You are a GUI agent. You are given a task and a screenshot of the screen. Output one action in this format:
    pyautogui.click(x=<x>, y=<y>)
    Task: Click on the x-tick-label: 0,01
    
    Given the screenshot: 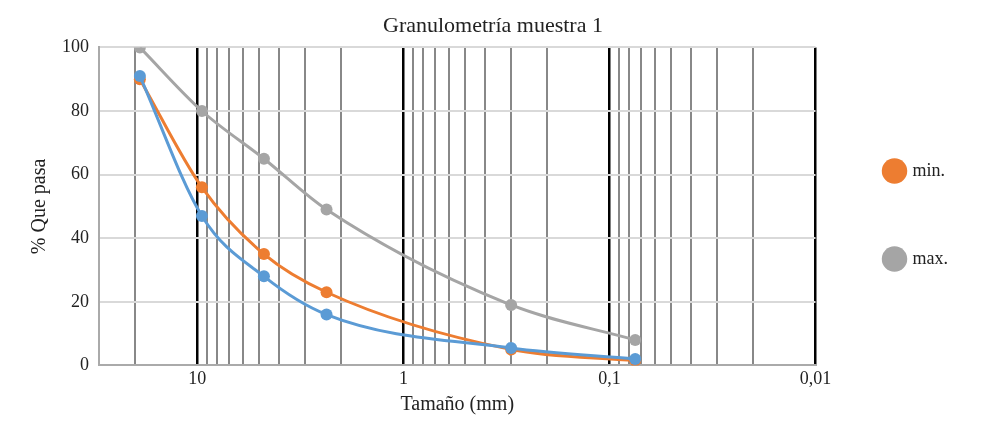 What is the action you would take?
    pyautogui.click(x=815, y=377)
    